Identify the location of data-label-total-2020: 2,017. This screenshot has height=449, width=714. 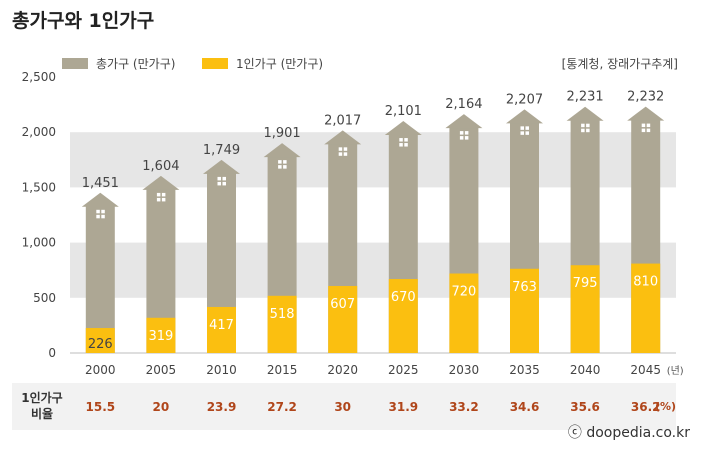
(342, 120).